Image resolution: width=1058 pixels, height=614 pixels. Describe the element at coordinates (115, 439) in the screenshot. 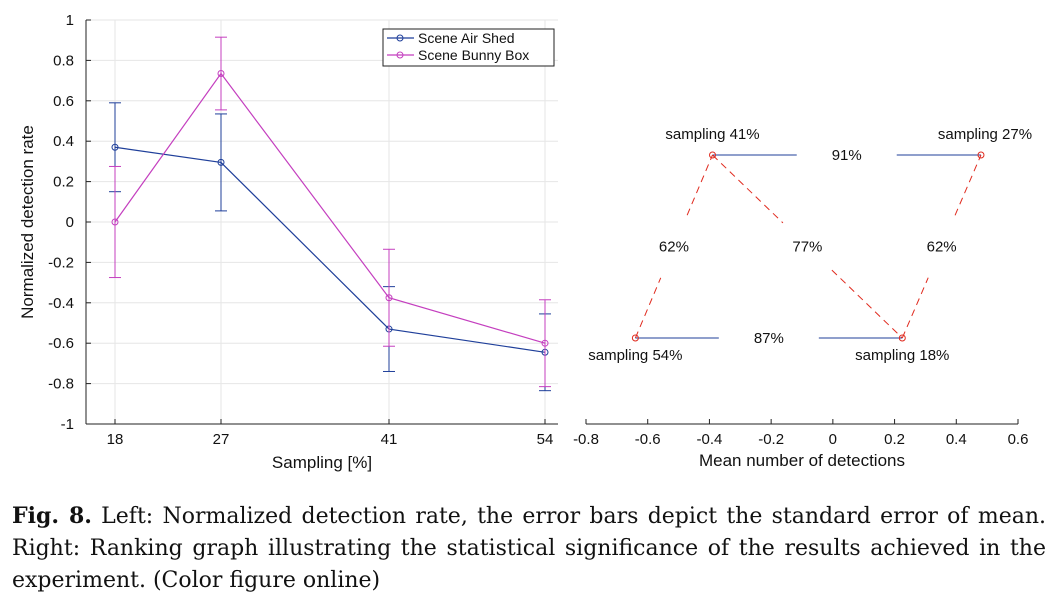

I see `x-tick-label: 18` at that location.